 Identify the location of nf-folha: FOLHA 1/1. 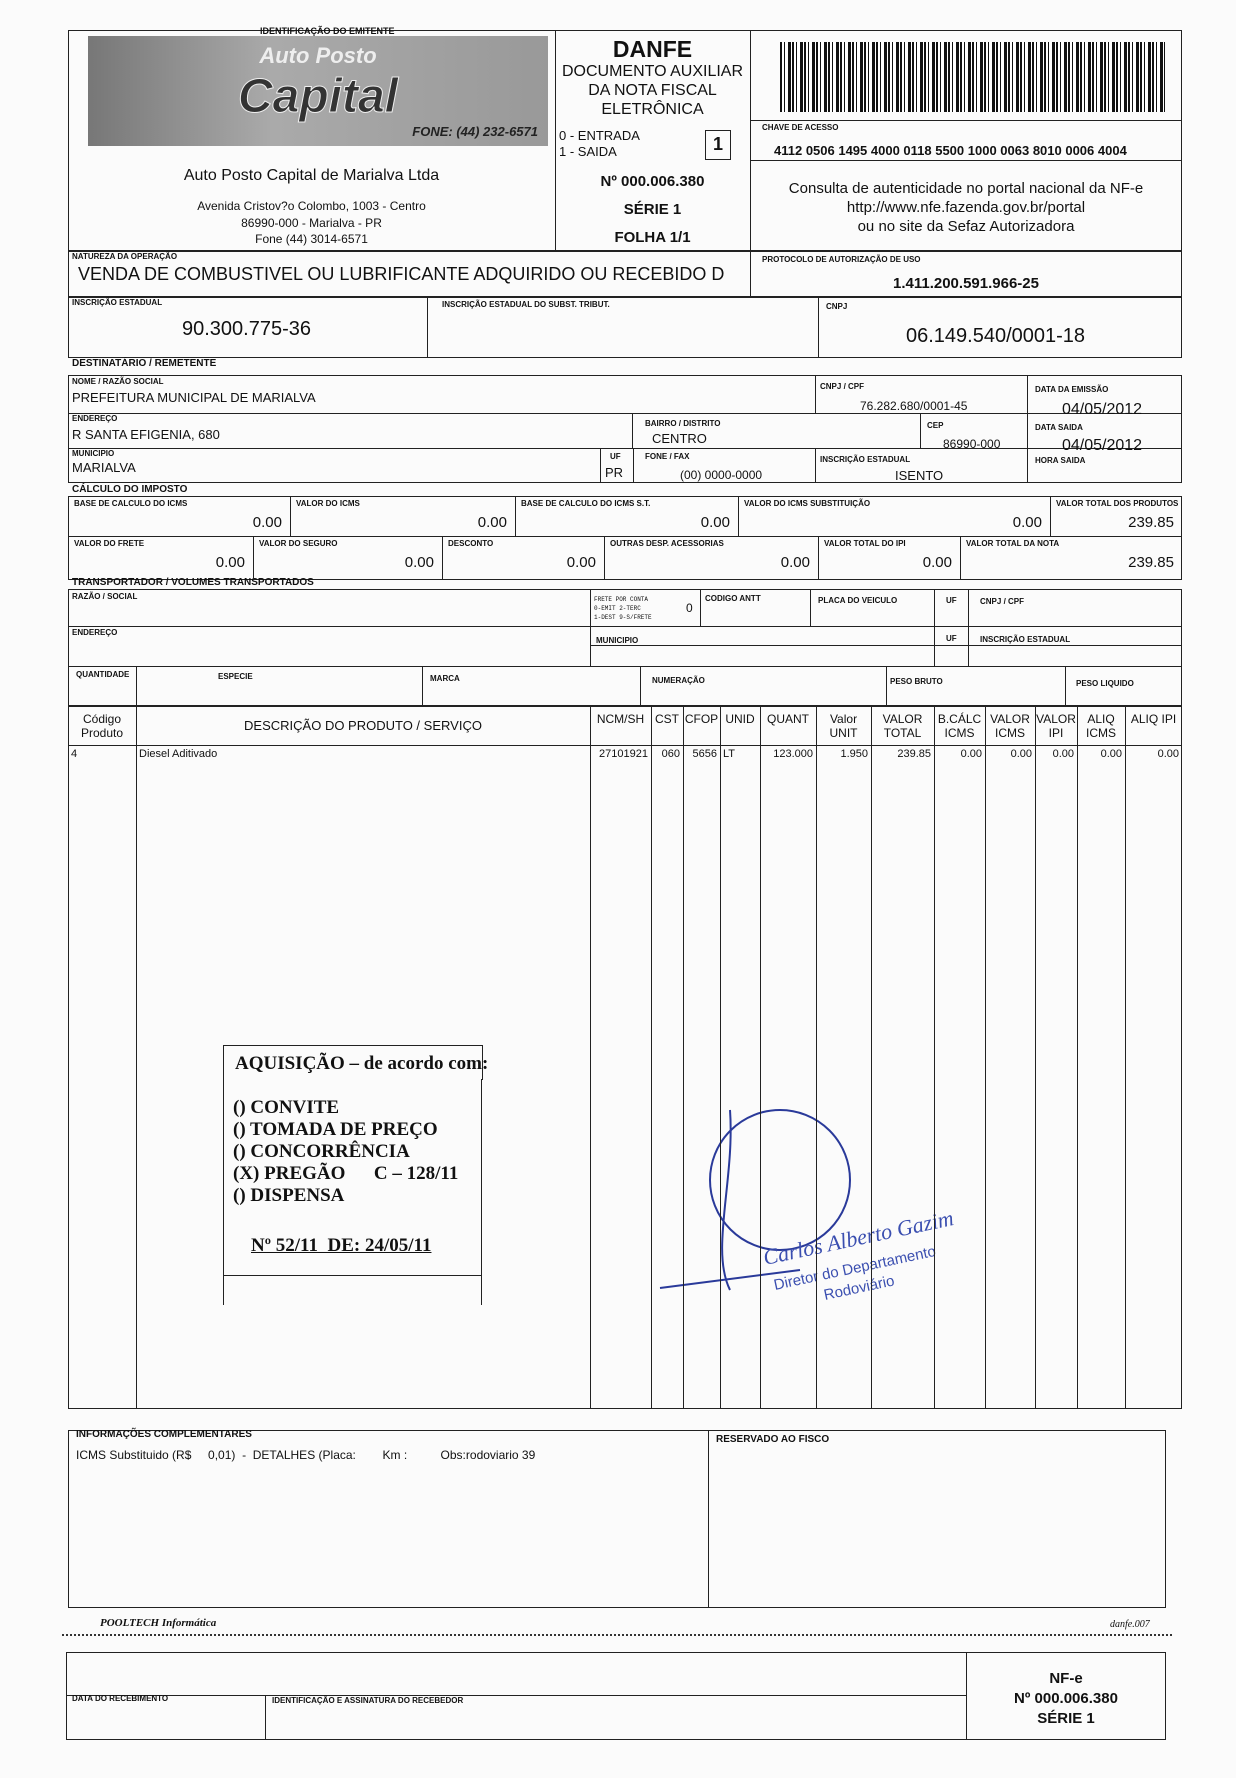
(652, 237).